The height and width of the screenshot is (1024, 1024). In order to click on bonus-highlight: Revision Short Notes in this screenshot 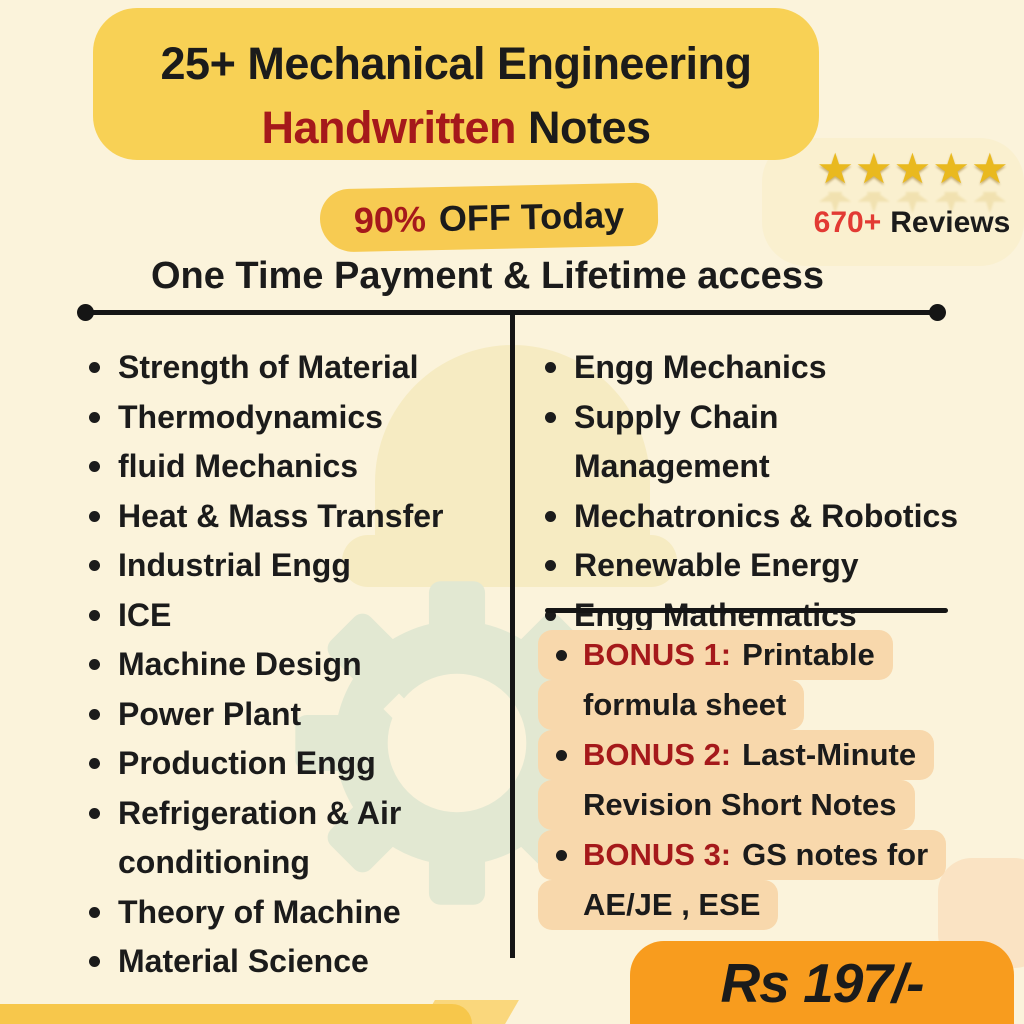, I will do `click(726, 805)`.